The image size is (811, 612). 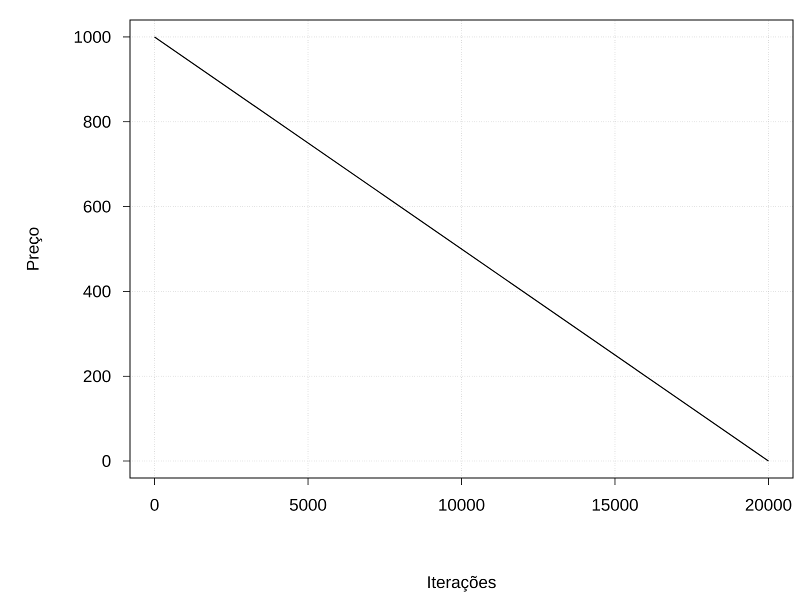 I want to click on x-tick-label: 20000, so click(x=769, y=504).